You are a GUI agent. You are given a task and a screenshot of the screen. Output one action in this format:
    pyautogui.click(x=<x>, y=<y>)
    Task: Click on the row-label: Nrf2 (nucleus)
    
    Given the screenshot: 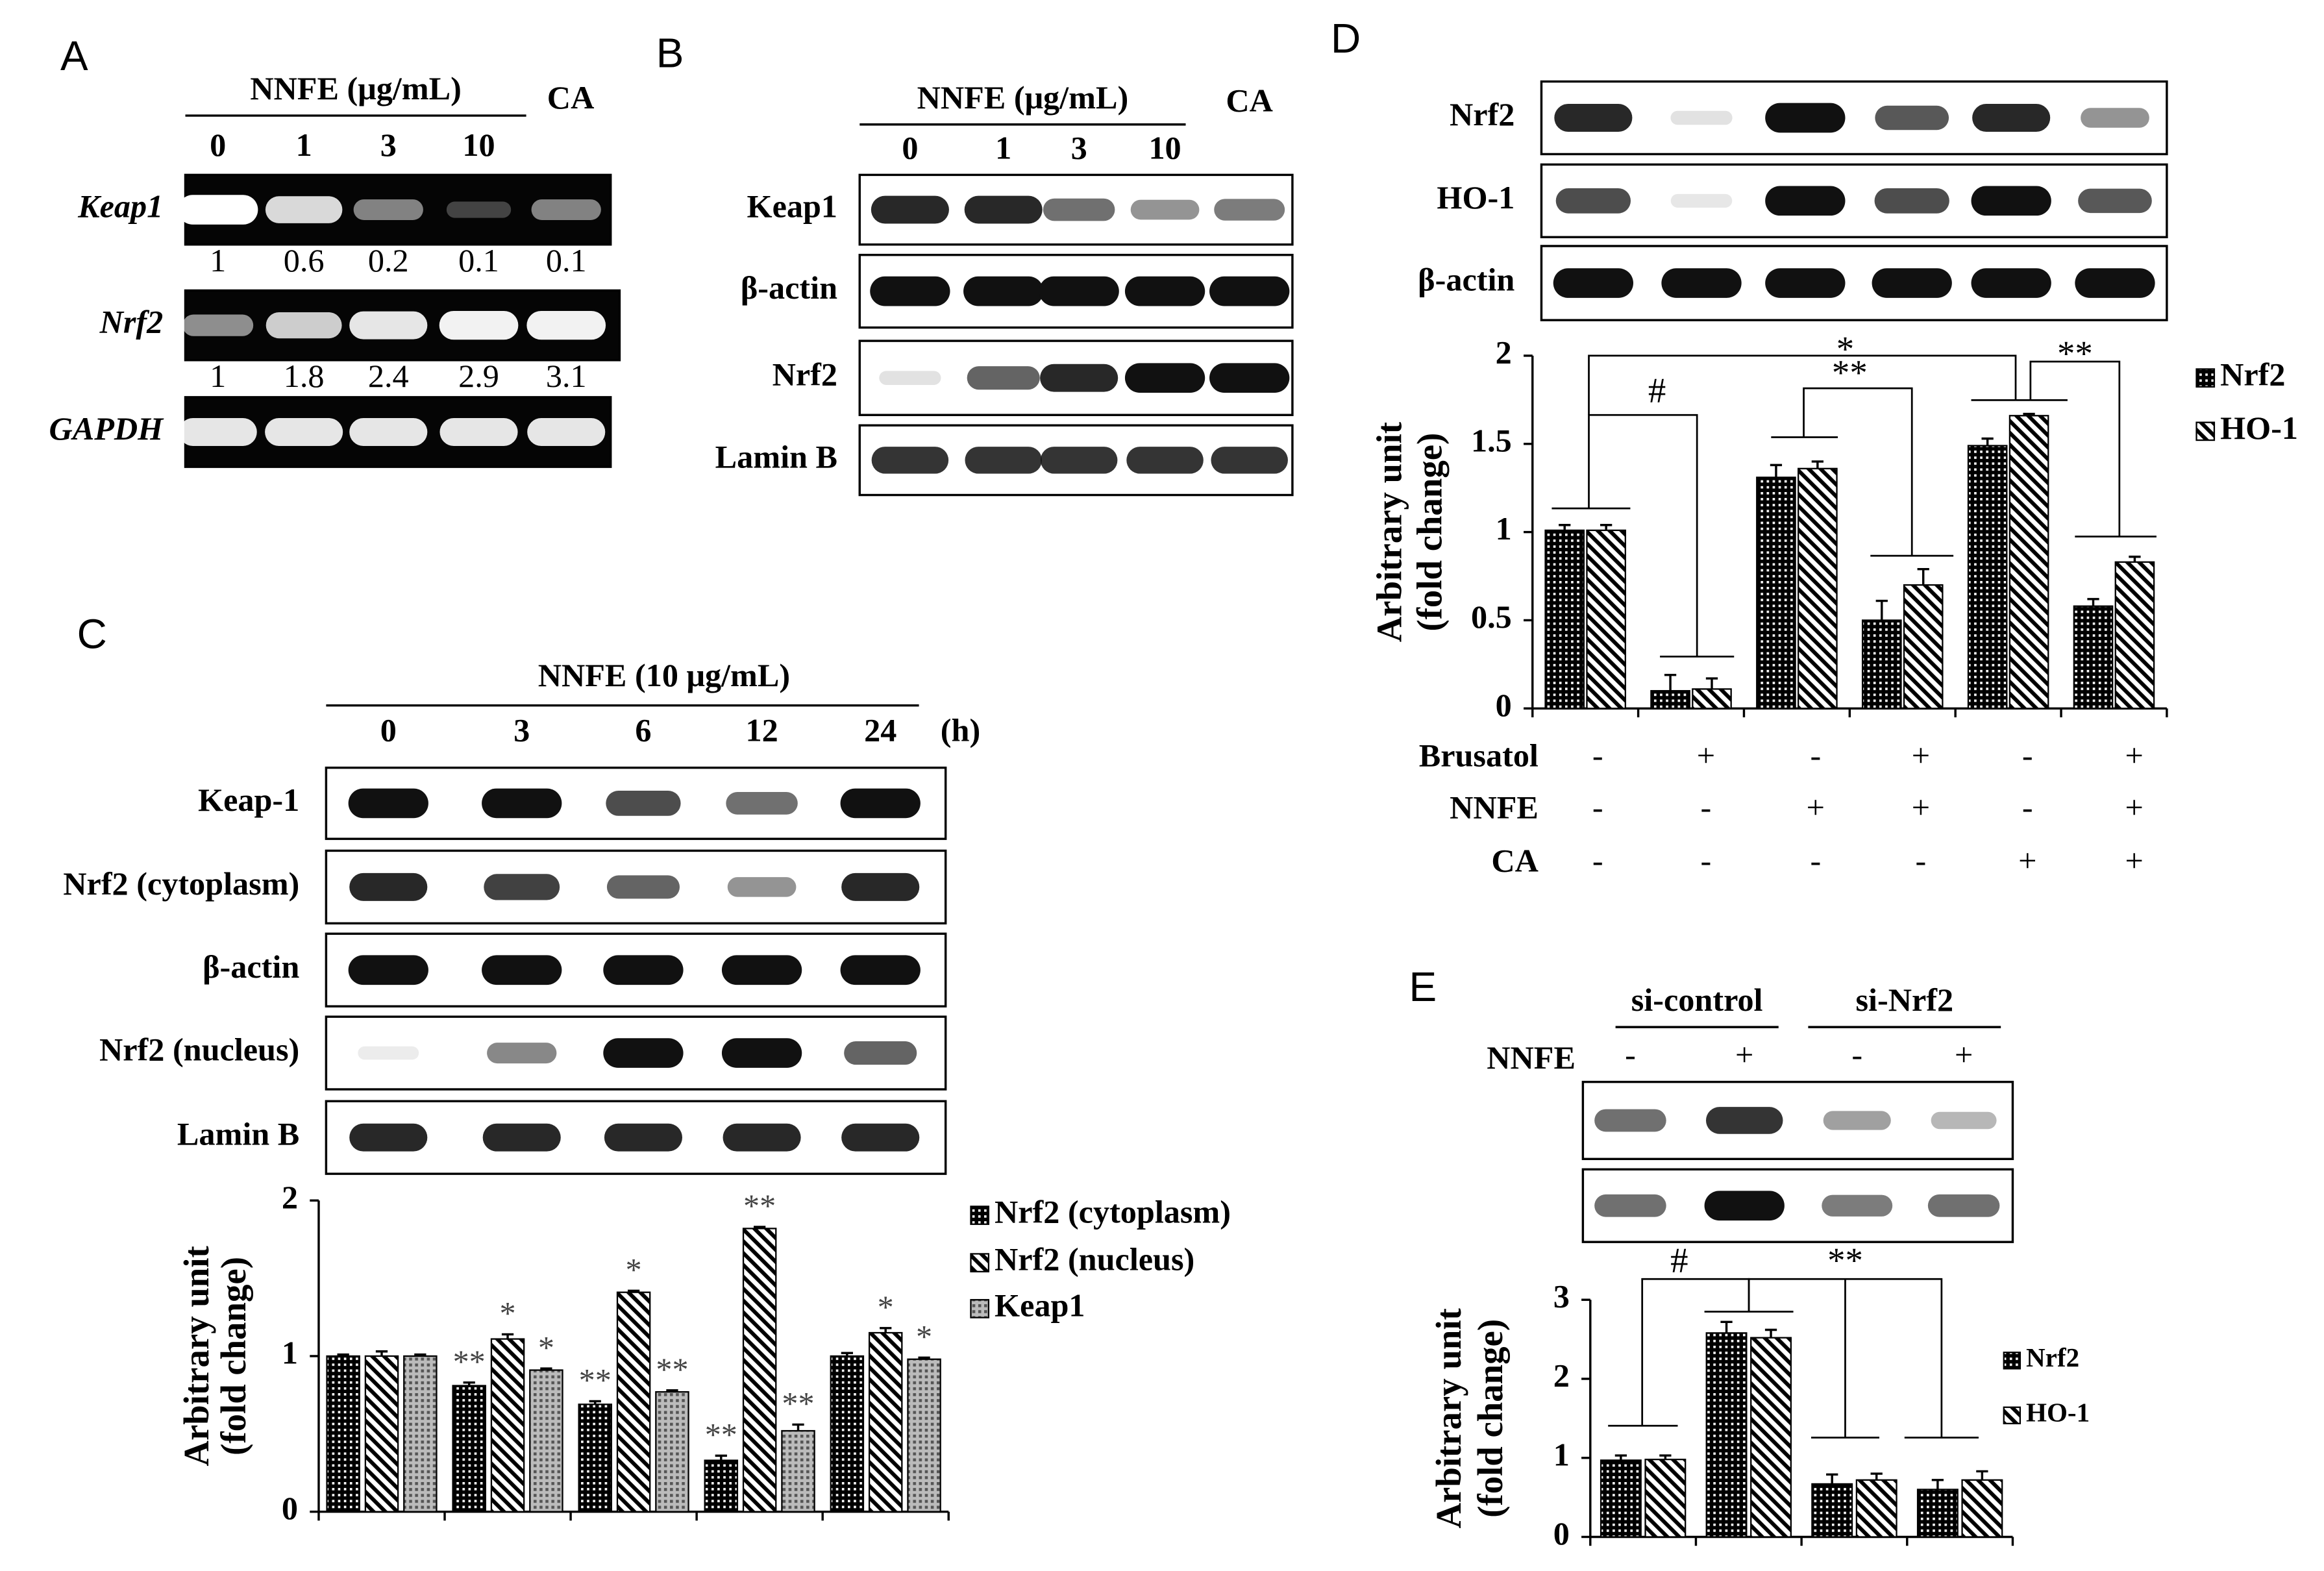 What is the action you would take?
    pyautogui.click(x=199, y=1050)
    